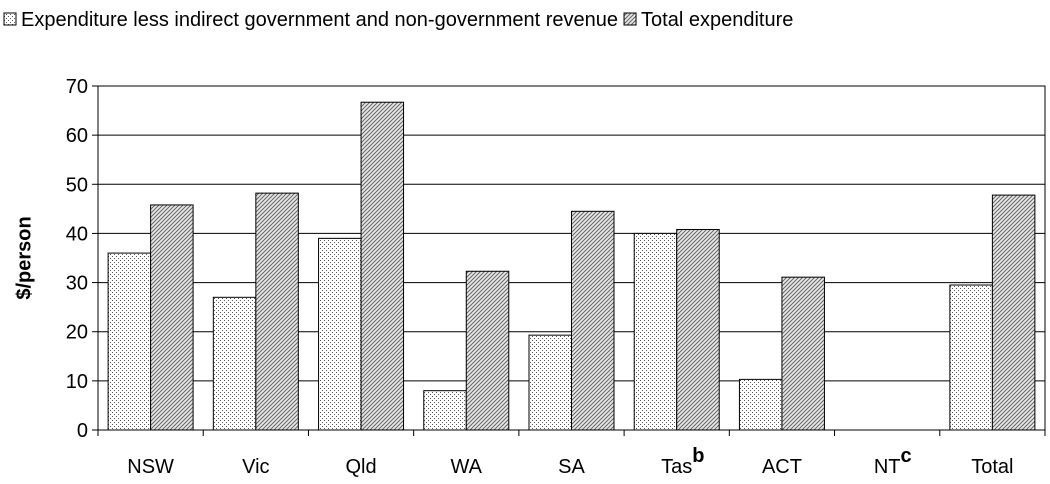 This screenshot has height=484, width=1050. I want to click on x-tick-label: Total, so click(992, 467).